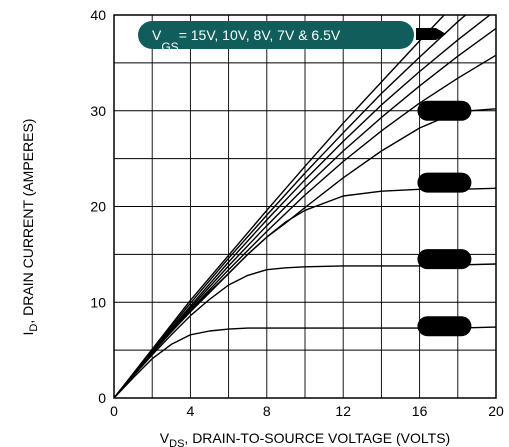 Image resolution: width=509 pixels, height=447 pixels. Describe the element at coordinates (307, 411) in the screenshot. I see `x-tick-labels: 0 4 8 12 16 20` at that location.